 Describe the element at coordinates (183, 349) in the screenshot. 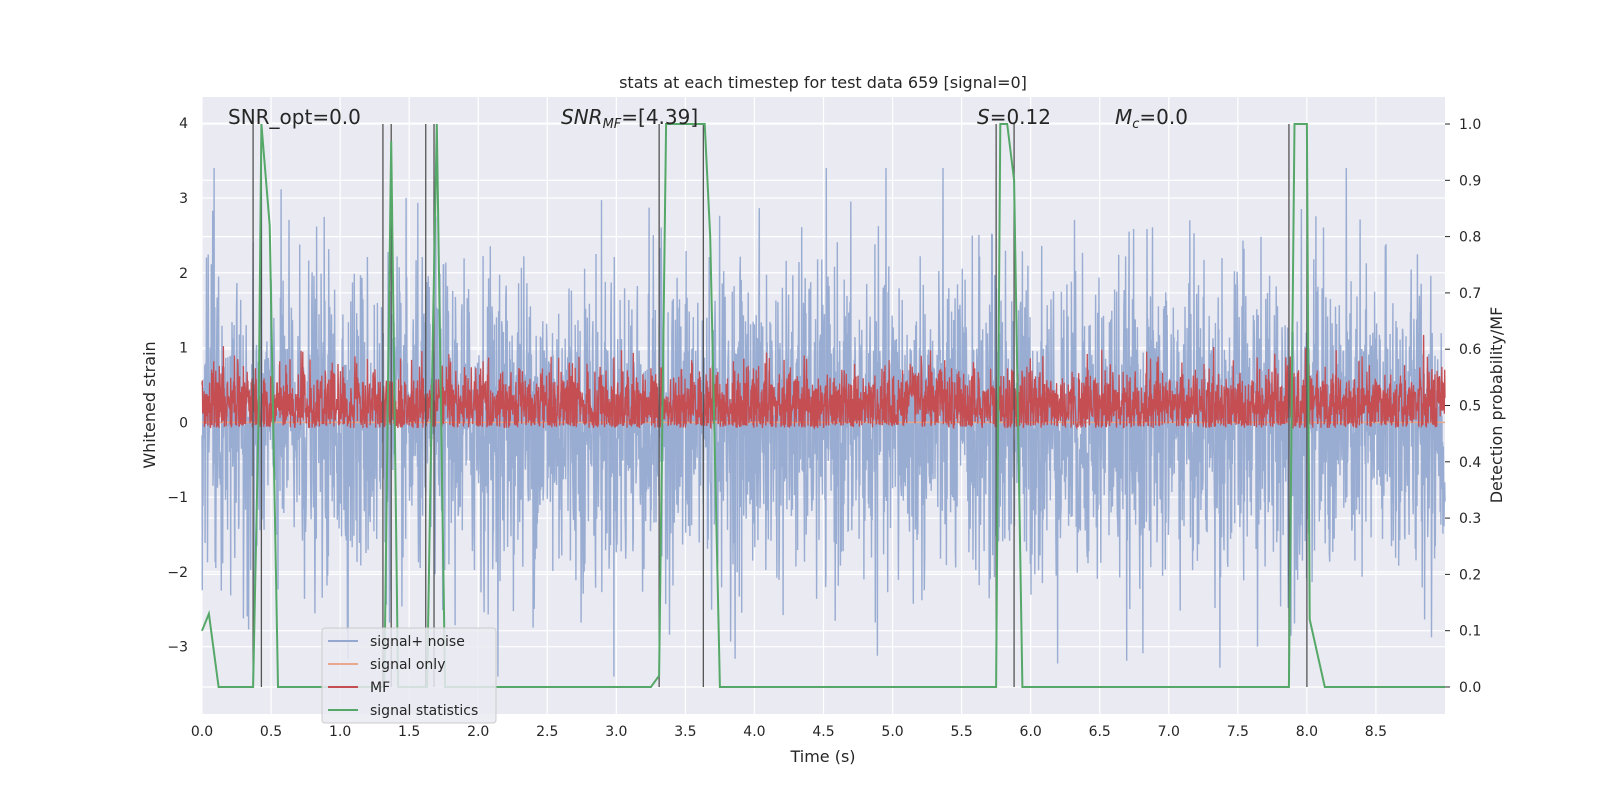

I see `left-y-tick-label: 1` at that location.